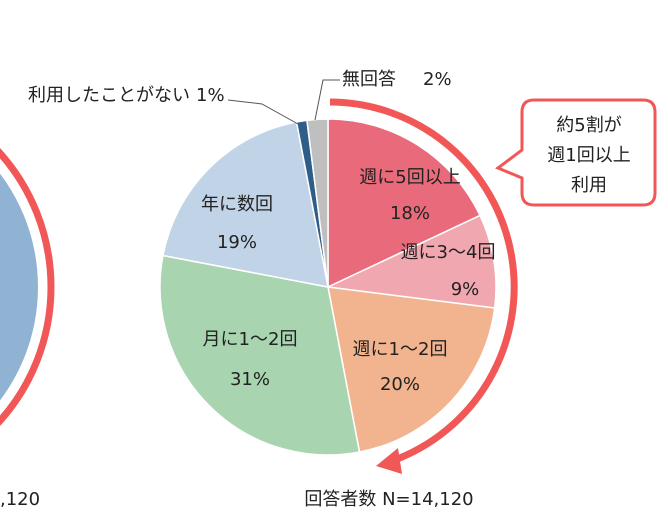 This screenshot has height=516, width=668. Describe the element at coordinates (437, 79) in the screenshot. I see `slice-value-label: 2%` at that location.